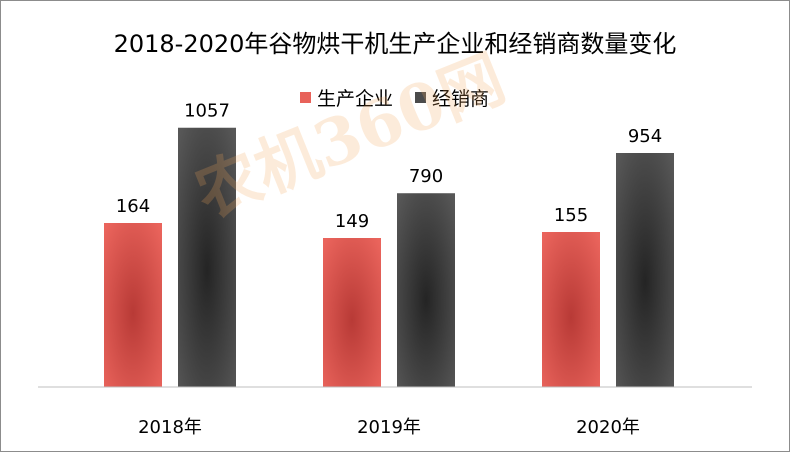  Describe the element at coordinates (405, 97) in the screenshot. I see `legend: 生产企业 经销商` at that location.